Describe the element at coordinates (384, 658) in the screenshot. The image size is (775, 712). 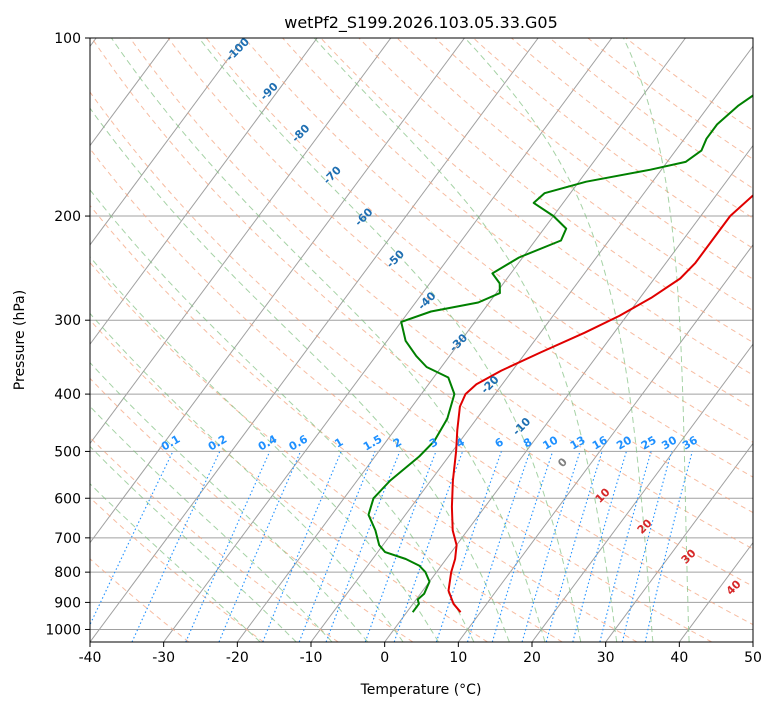
I see `x-tick-label: 0` at that location.